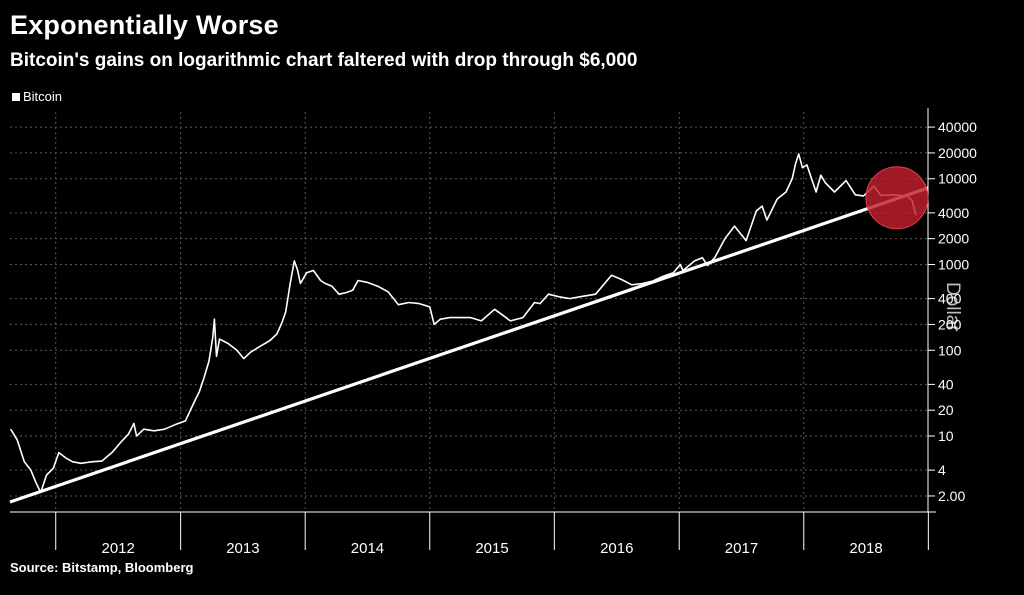 Image resolution: width=1024 pixels, height=595 pixels. What do you see at coordinates (741, 548) in the screenshot?
I see `x-tick-label-2017: 2017` at bounding box center [741, 548].